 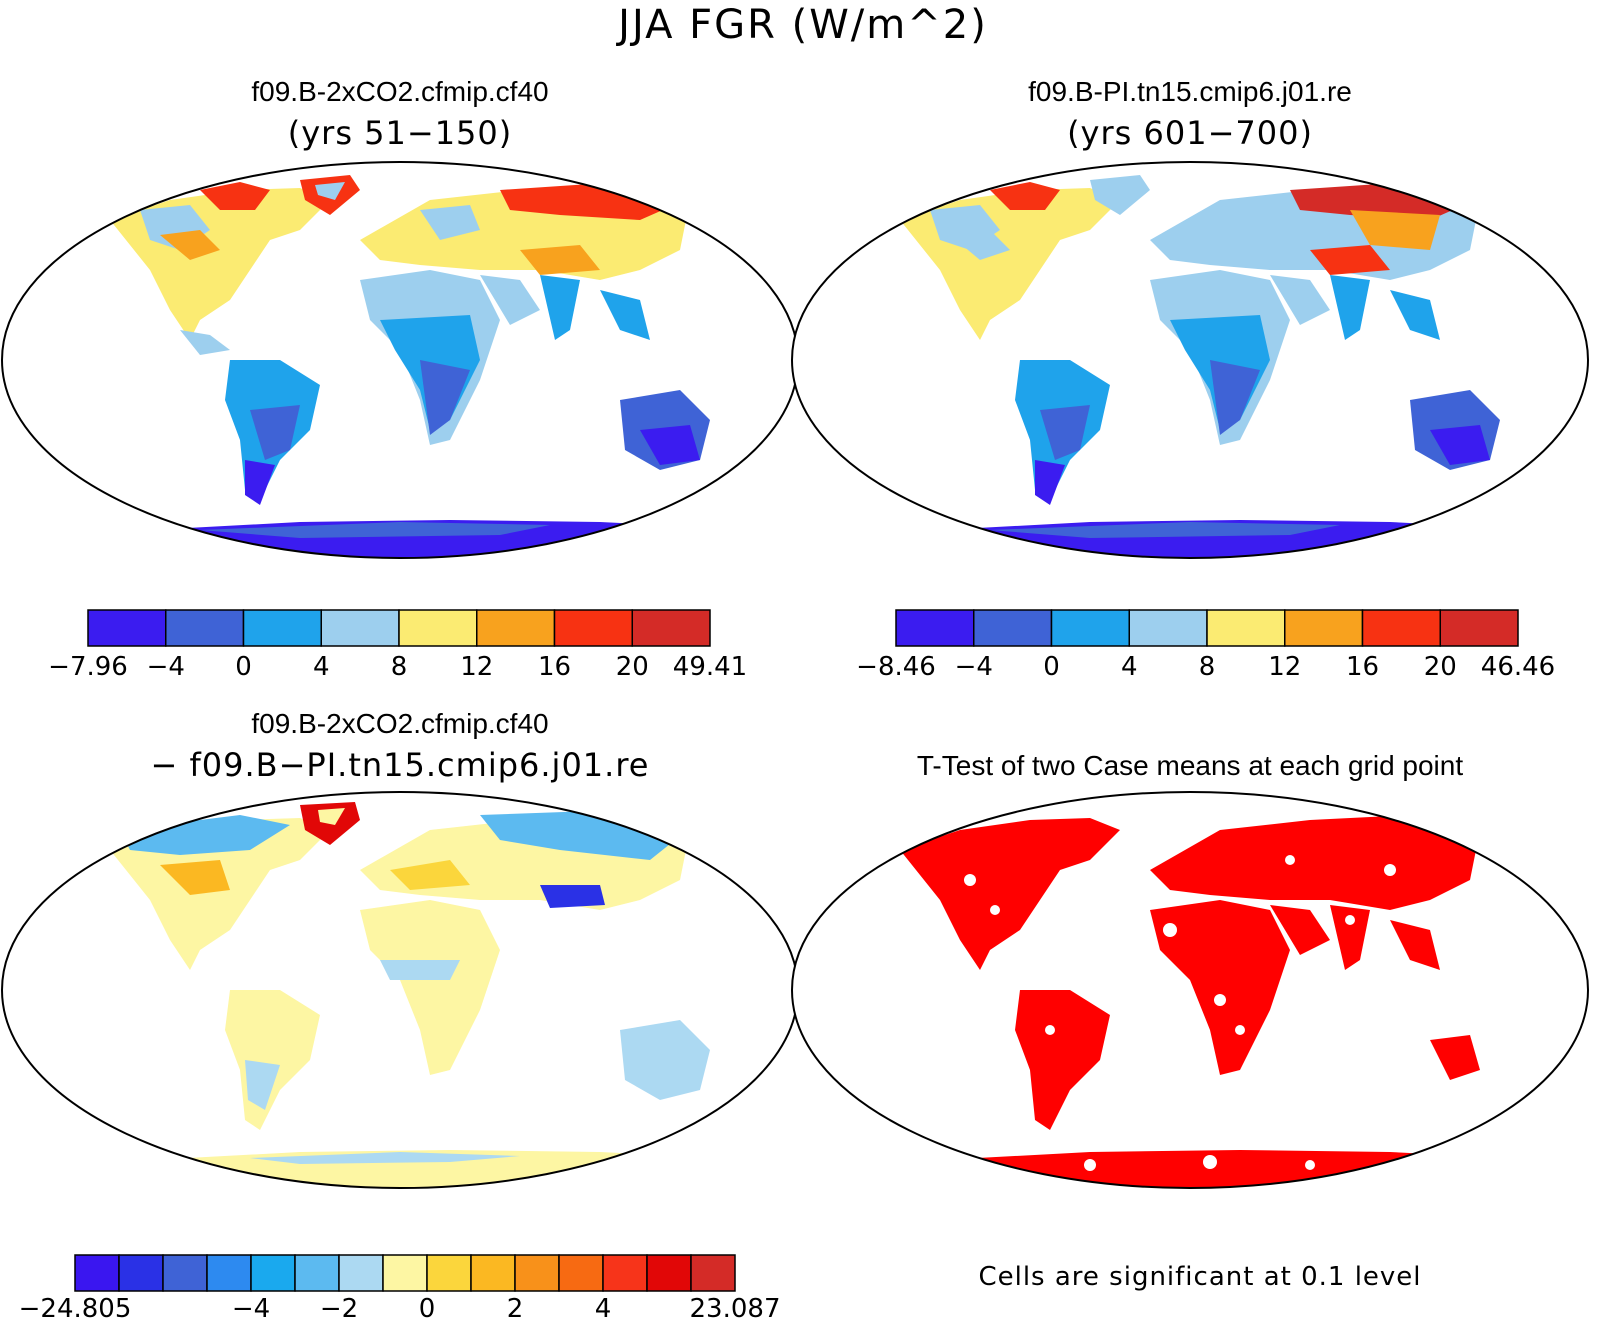 What do you see at coordinates (1362, 667) in the screenshot?
I see `colorbar-case2-tick-label: 16` at bounding box center [1362, 667].